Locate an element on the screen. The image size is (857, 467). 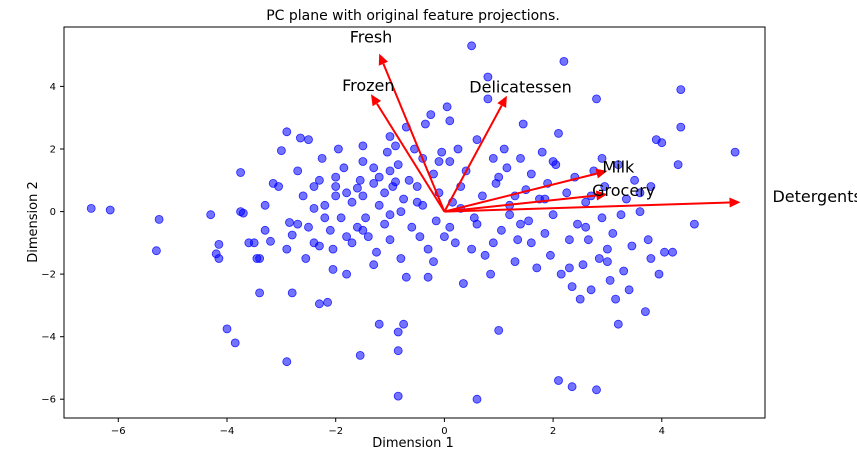
arrow-head-frozen is located at coordinates (376, 100).